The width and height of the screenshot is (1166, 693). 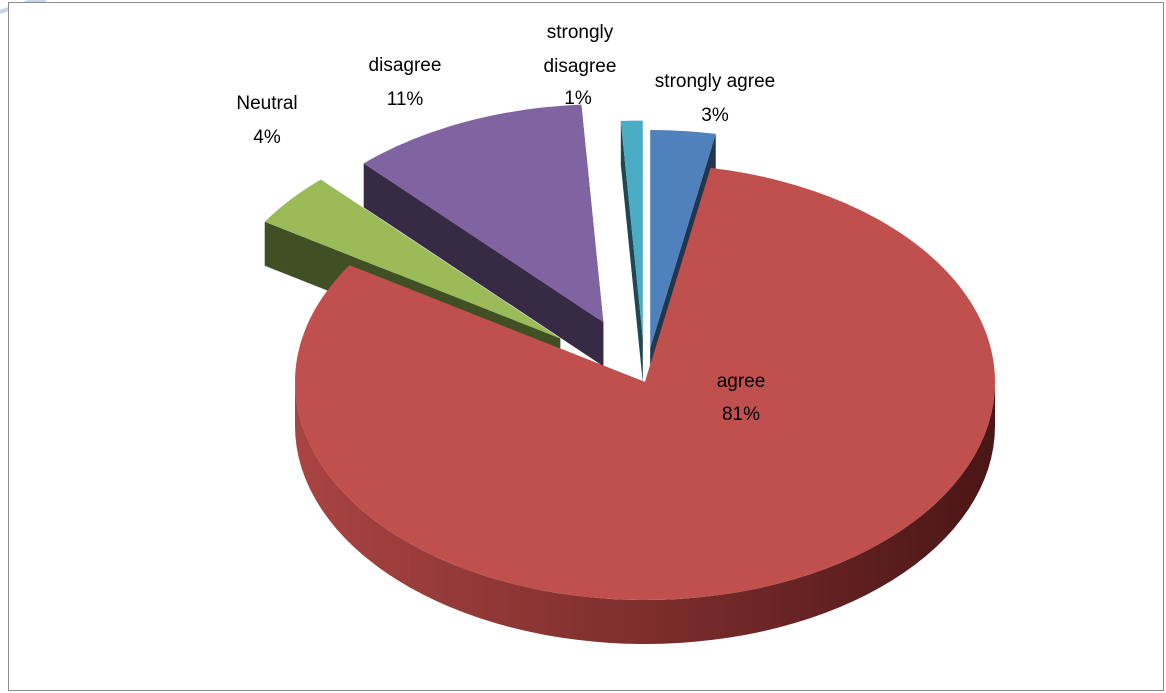 I want to click on slice-label-strongly-disagree-line2: disagree, so click(x=580, y=66).